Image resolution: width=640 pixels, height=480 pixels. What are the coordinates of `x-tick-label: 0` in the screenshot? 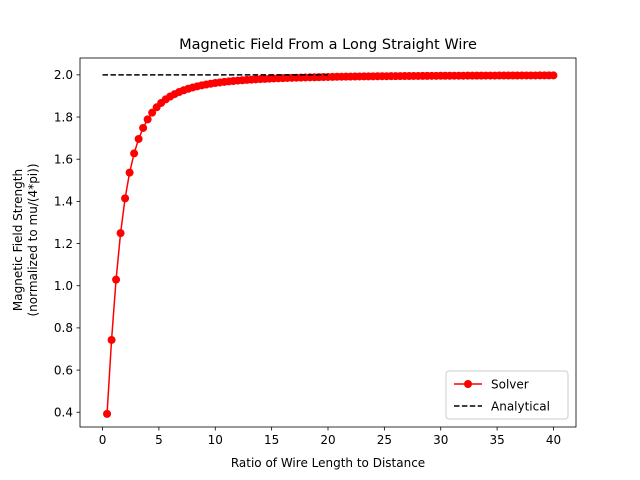 It's located at (103, 440).